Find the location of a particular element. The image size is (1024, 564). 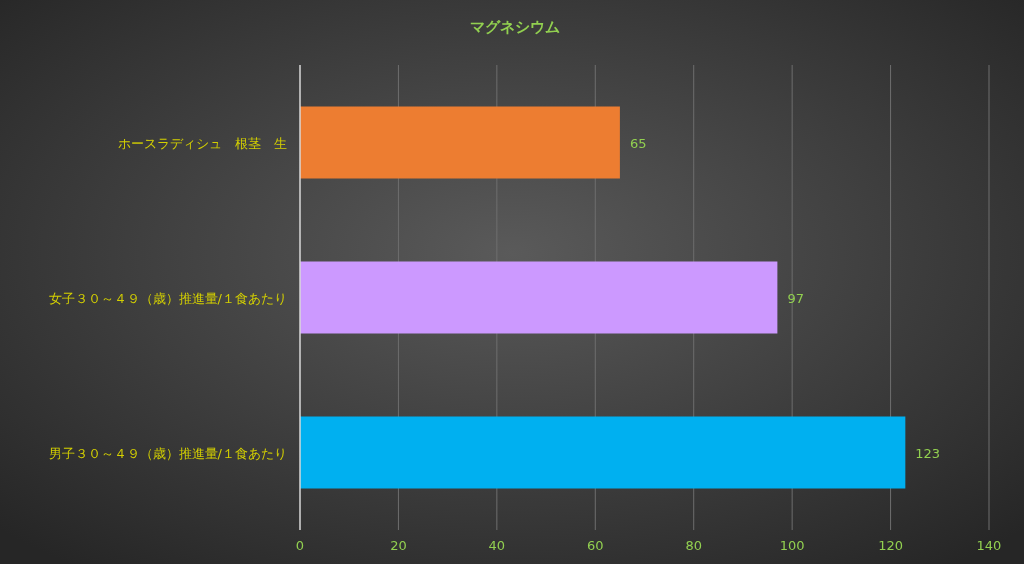

x-tick-label: 0 is located at coordinates (300, 545).